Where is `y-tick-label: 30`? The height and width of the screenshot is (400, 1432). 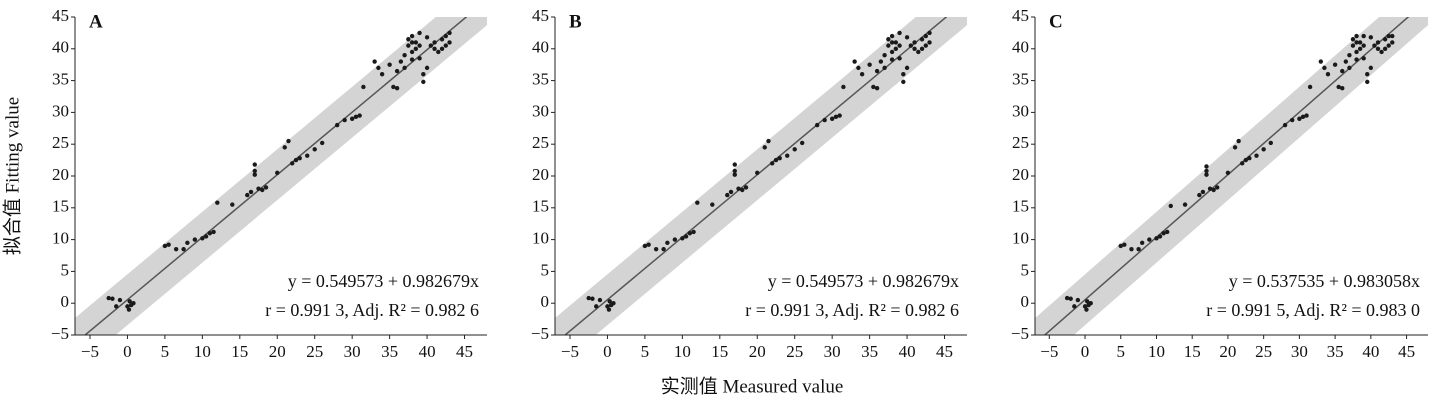
y-tick-label: 30 is located at coordinates (540, 110).